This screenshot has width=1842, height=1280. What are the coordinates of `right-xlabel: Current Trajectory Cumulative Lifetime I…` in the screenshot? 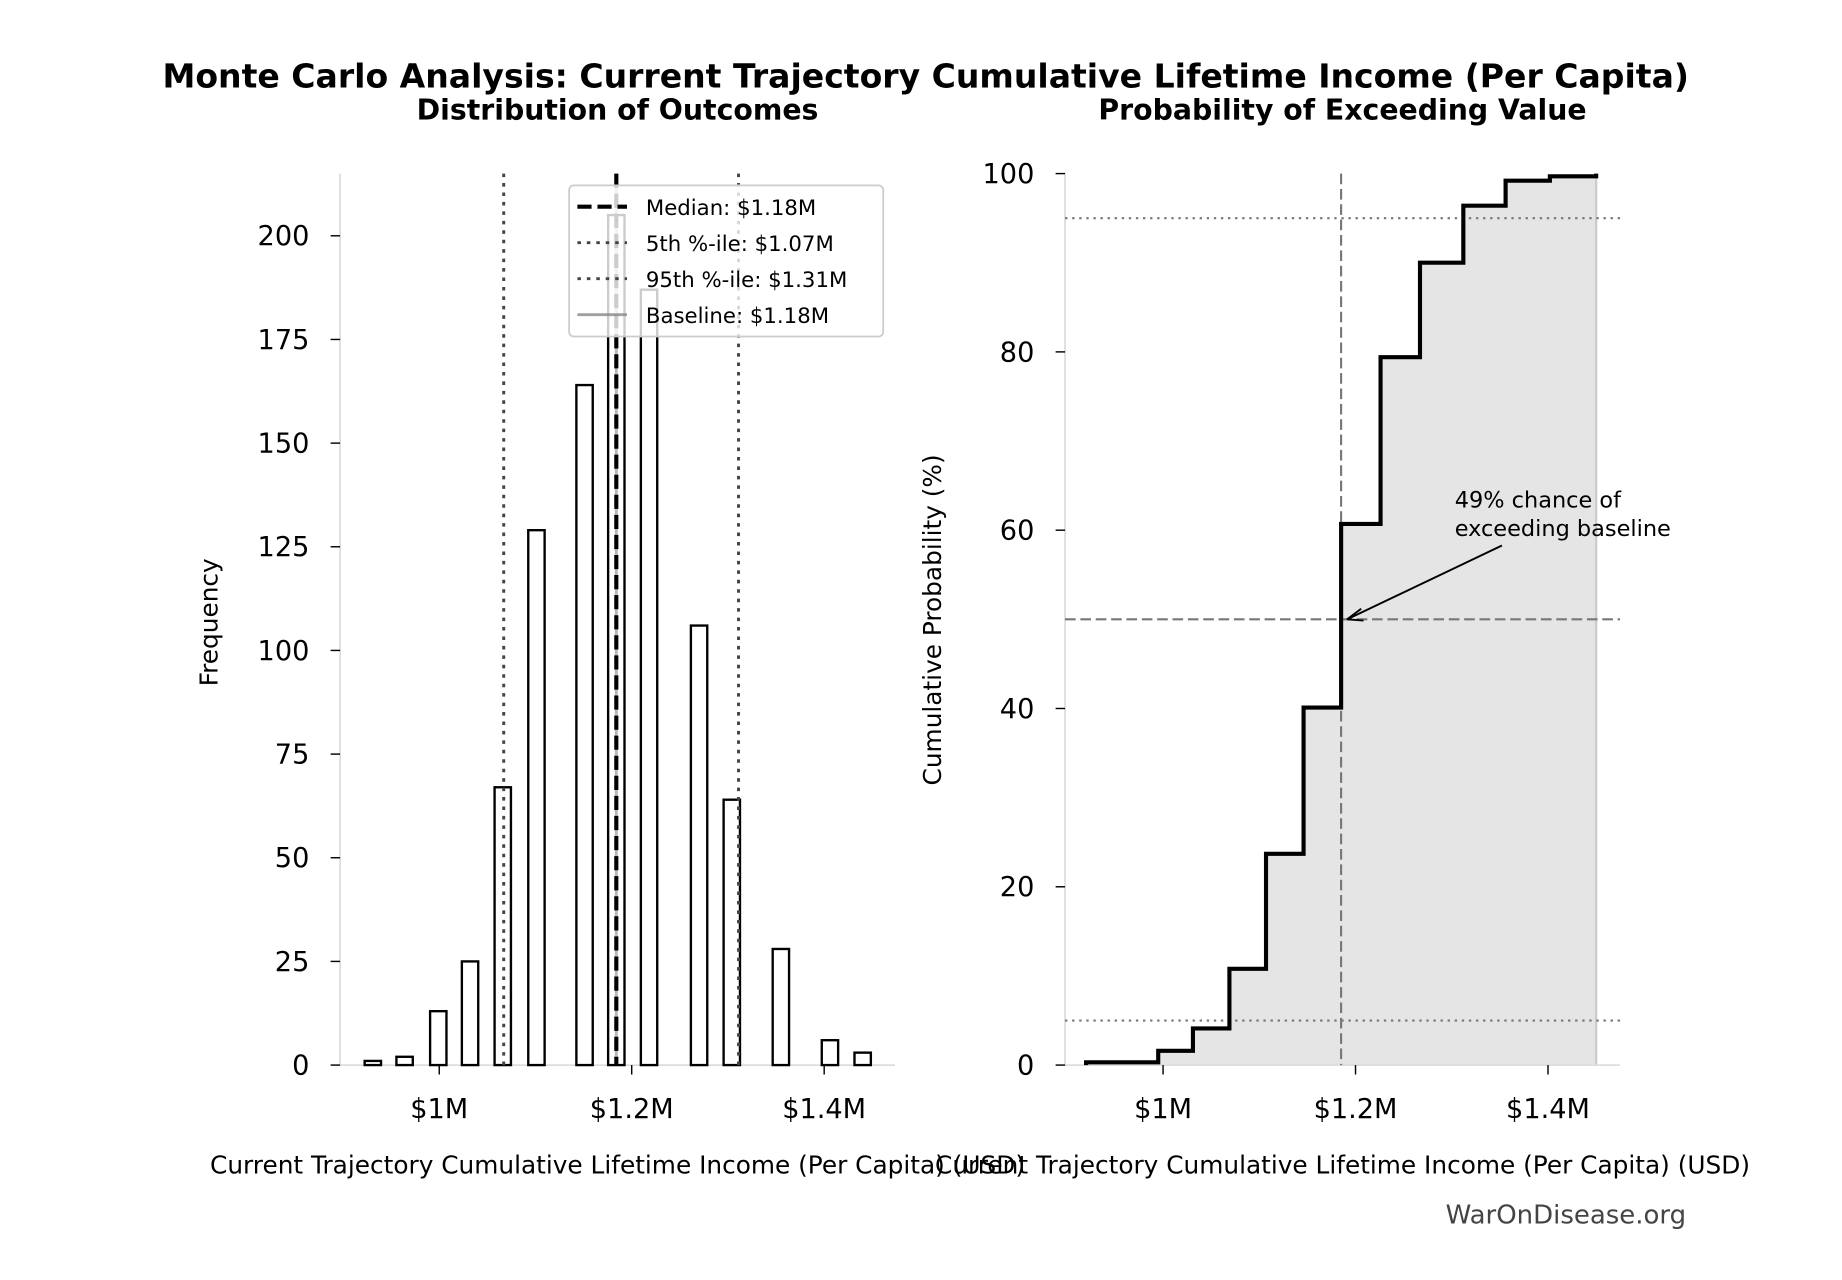 It's located at (1342, 1165).